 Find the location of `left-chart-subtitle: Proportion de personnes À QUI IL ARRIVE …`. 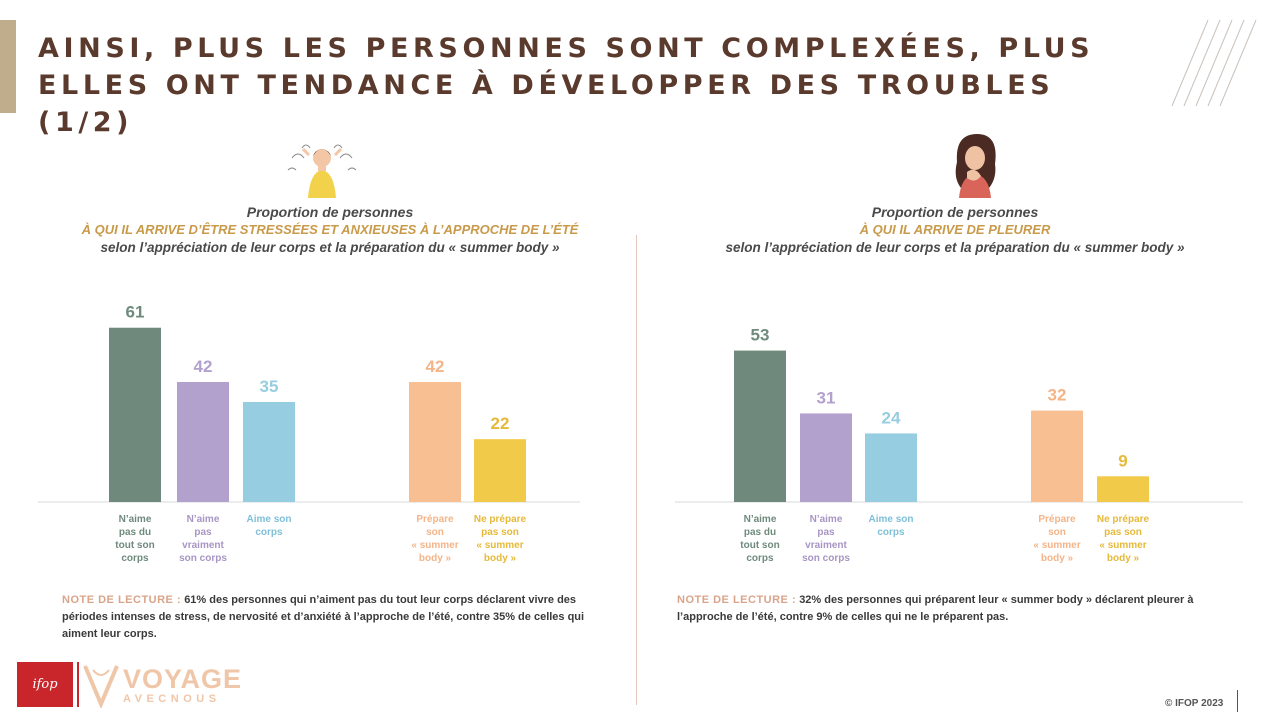

left-chart-subtitle: Proportion de personnes À QUI IL ARRIVE … is located at coordinates (330, 230).